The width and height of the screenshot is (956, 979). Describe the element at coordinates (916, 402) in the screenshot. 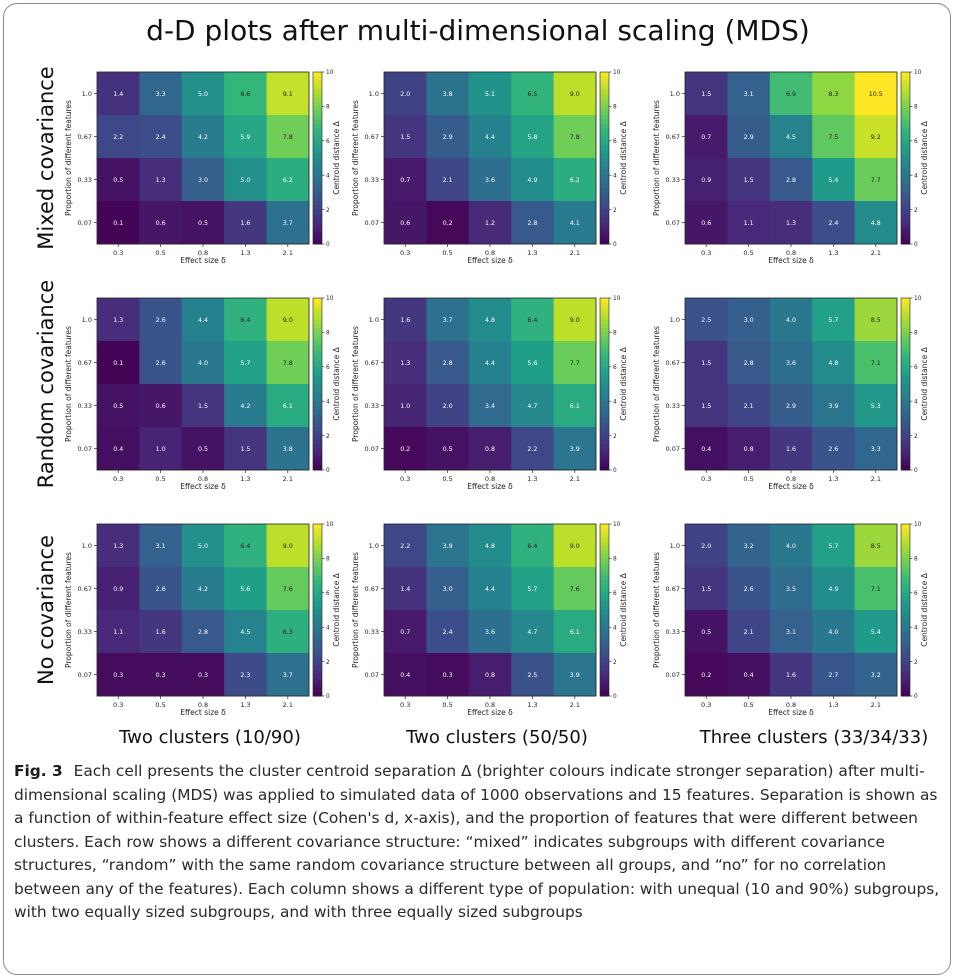

I see `colorbar-tick-label: 4` at that location.